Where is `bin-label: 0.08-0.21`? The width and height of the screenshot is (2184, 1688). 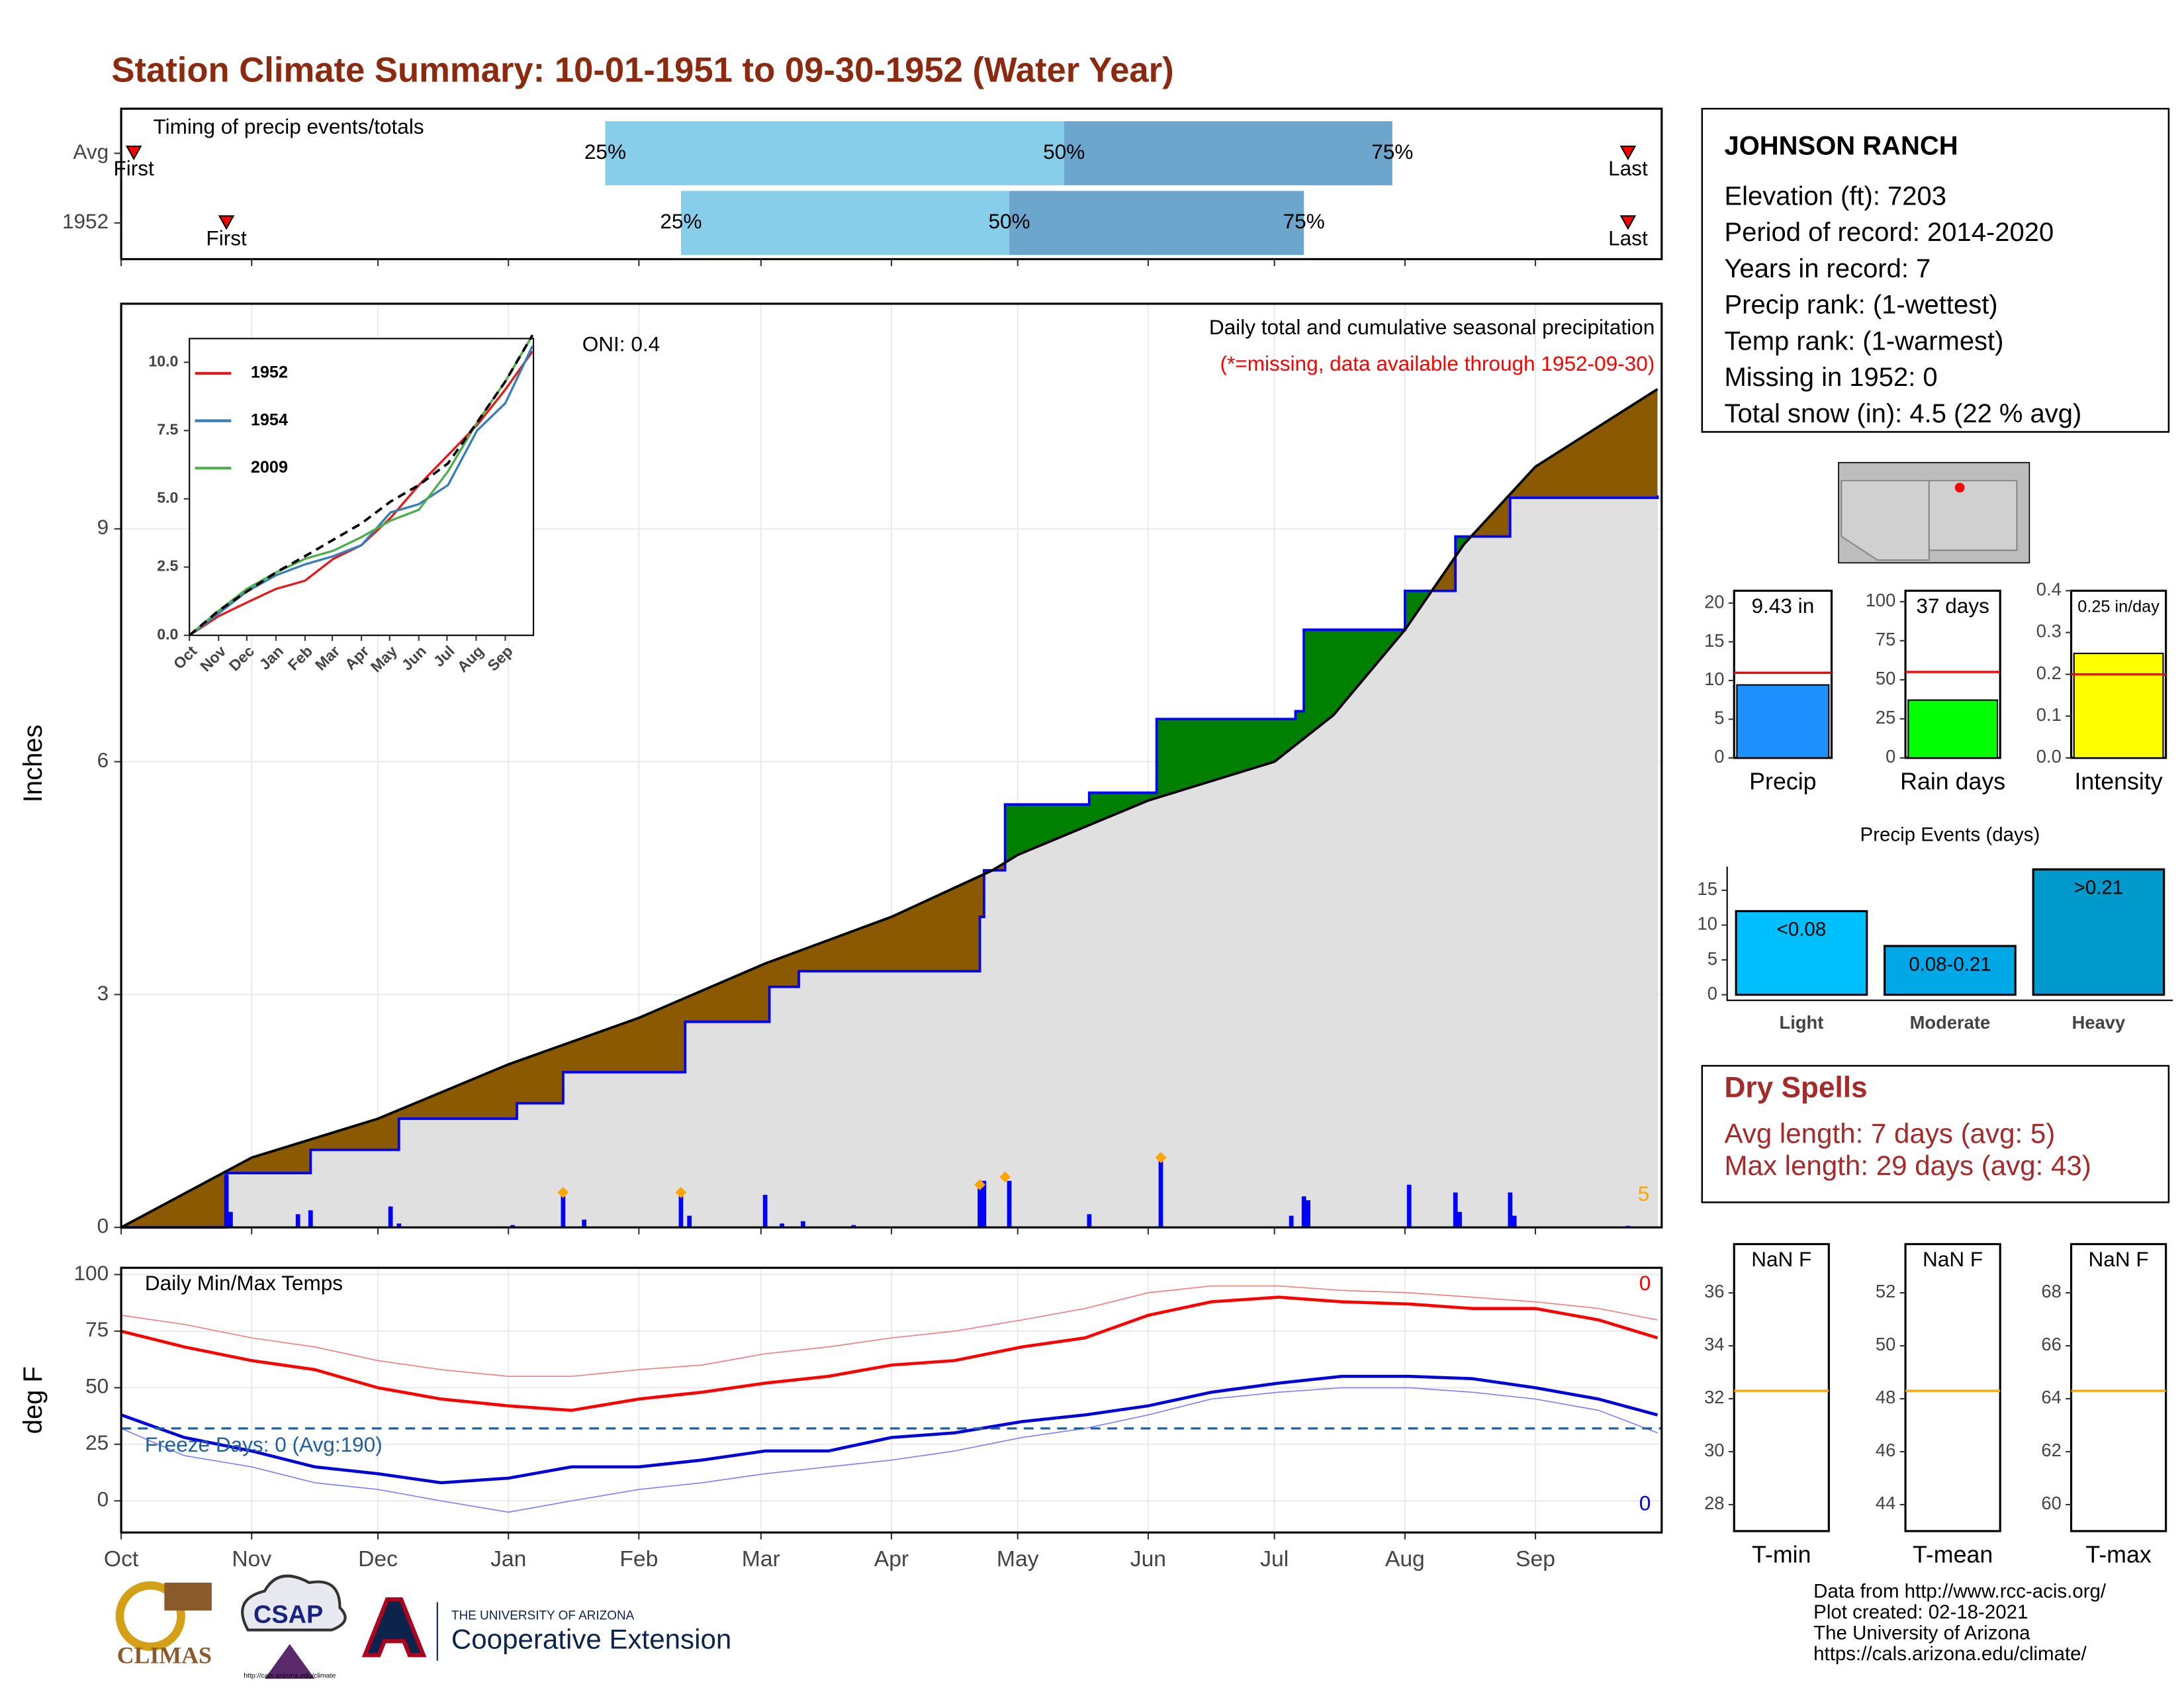
bin-label: 0.08-0.21 is located at coordinates (1950, 964).